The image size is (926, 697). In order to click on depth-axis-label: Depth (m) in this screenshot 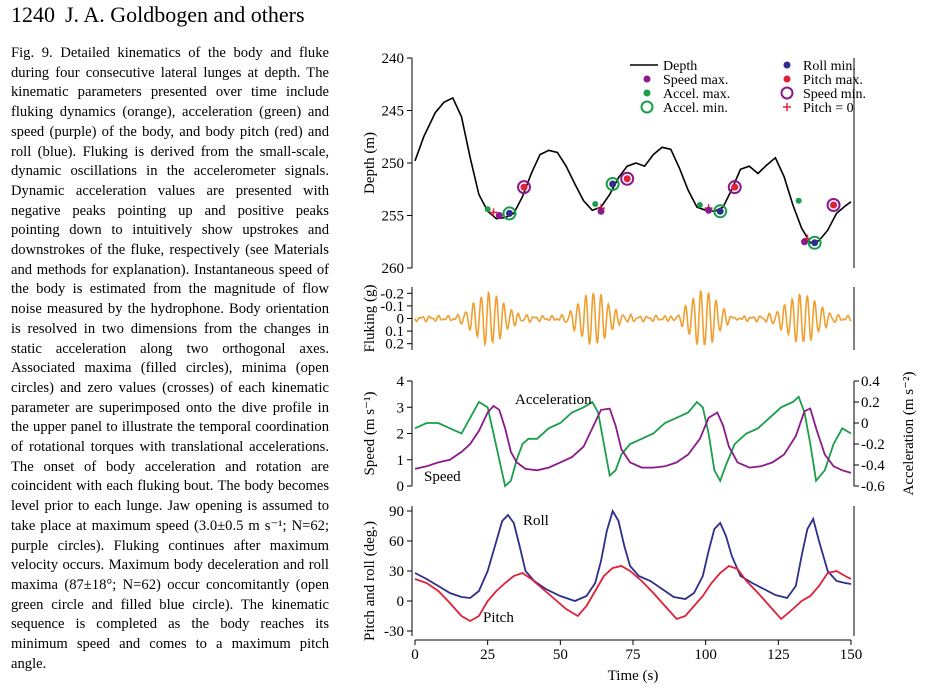, I will do `click(370, 163)`.